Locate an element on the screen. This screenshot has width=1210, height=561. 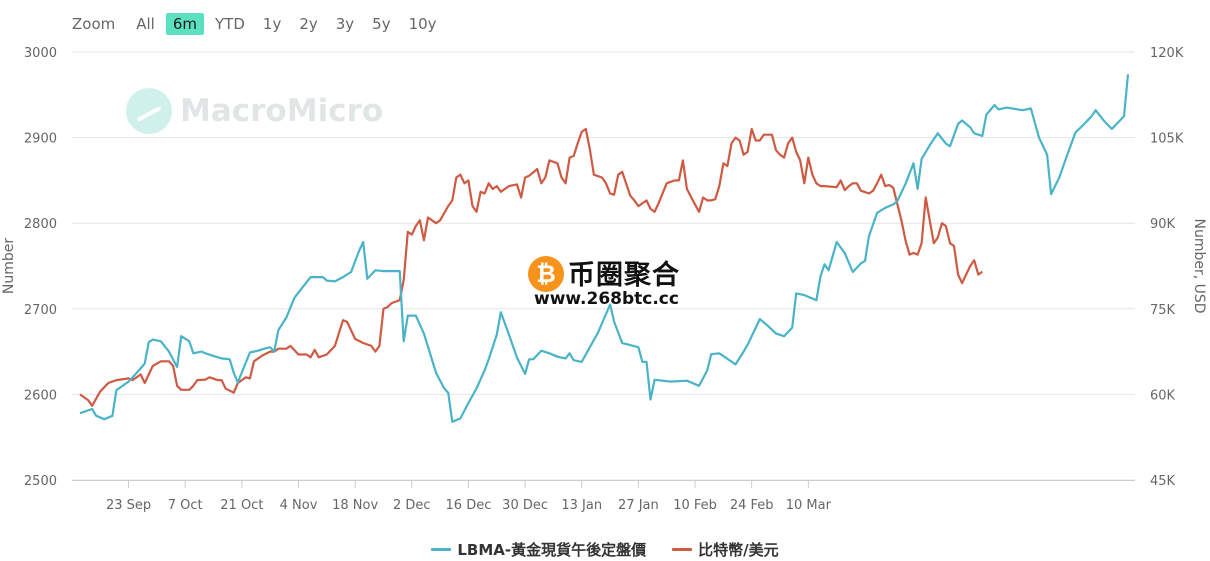
left-y-tick-label: 2600 is located at coordinates (40, 395).